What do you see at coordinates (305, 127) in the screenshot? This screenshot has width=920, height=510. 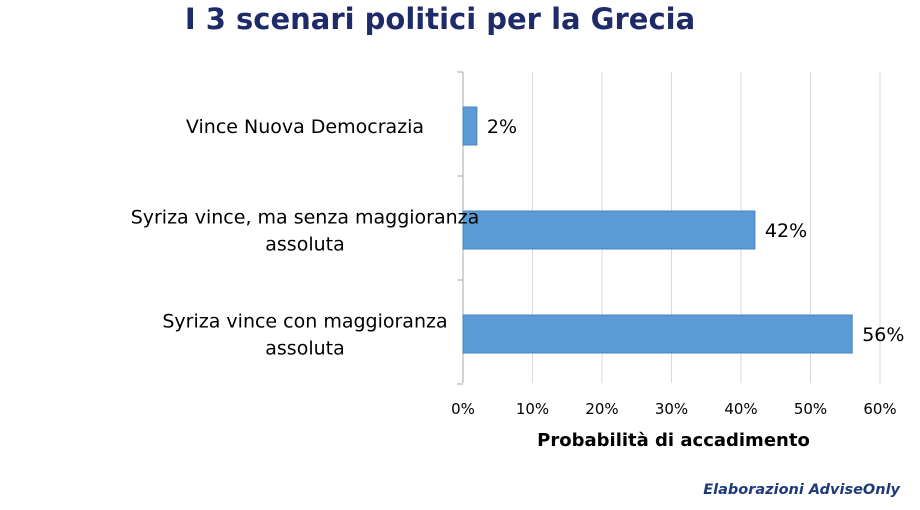 I see `category-label: Vince Nuova Democrazia` at bounding box center [305, 127].